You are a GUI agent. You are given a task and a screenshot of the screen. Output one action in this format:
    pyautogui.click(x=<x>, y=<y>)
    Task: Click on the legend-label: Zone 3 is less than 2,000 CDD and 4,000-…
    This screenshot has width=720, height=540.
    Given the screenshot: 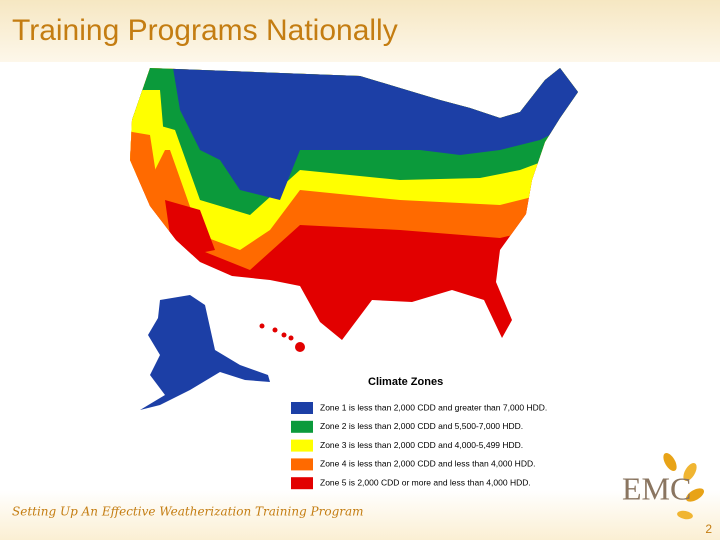 What is the action you would take?
    pyautogui.click(x=421, y=445)
    